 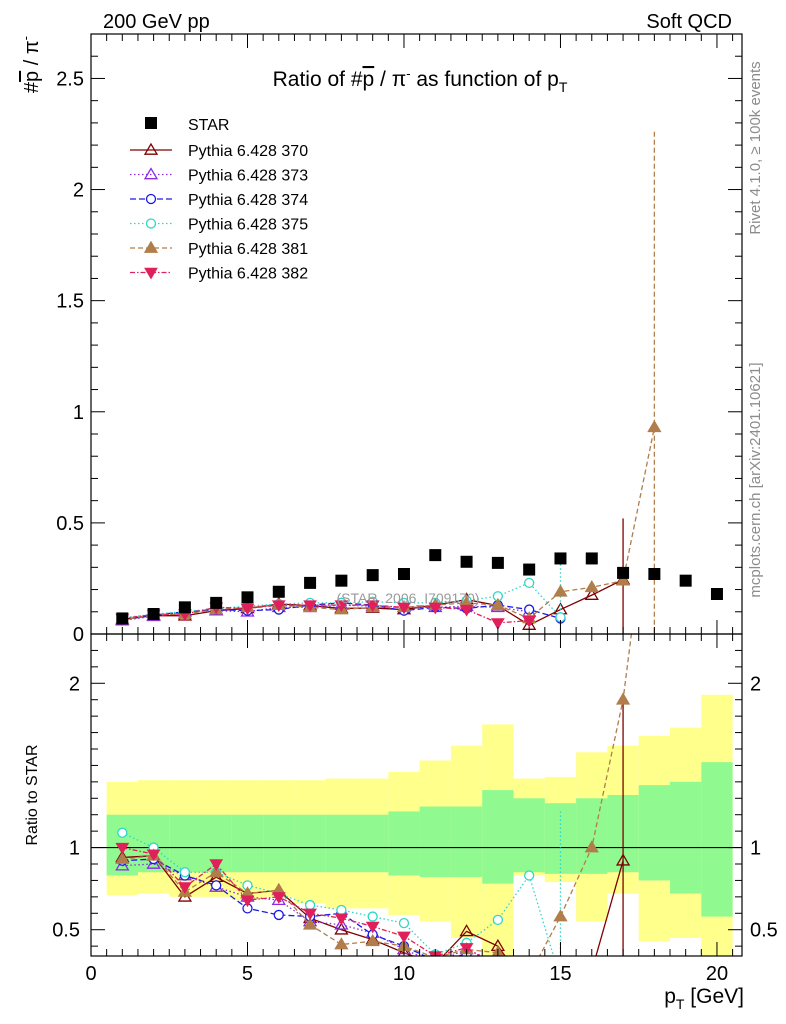 I want to click on star-data-points, so click(x=419, y=587).